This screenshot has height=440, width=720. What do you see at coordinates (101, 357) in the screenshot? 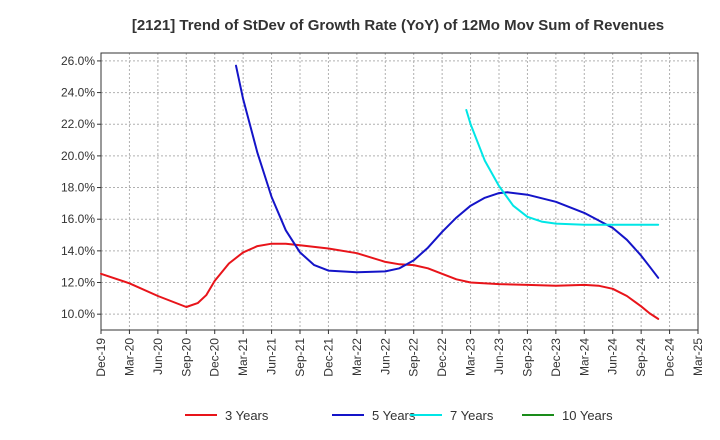
I see `x-tick-label: Dec-19` at bounding box center [101, 357].